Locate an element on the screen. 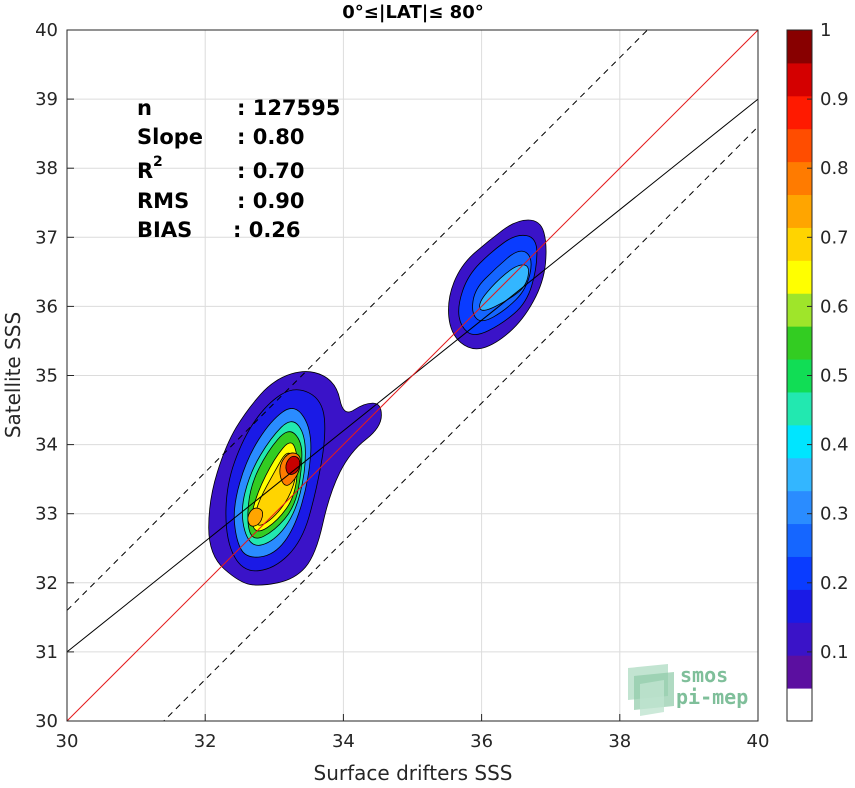 This screenshot has height=788, width=855. y-tick-label-10: 40 is located at coordinates (46, 30).